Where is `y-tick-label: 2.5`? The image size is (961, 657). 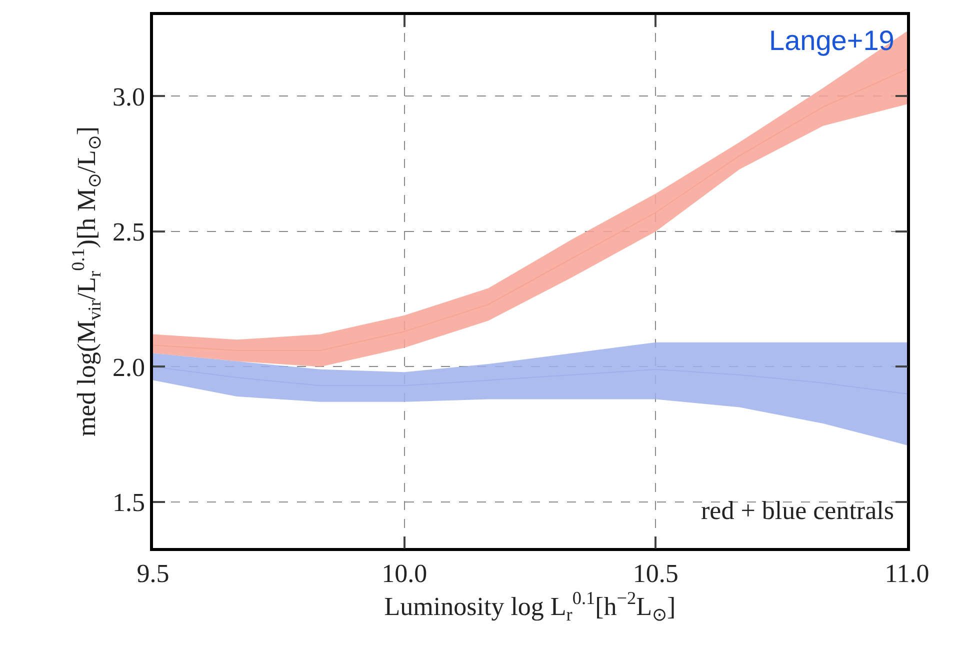 y-tick-label: 2.5 is located at coordinates (129, 232).